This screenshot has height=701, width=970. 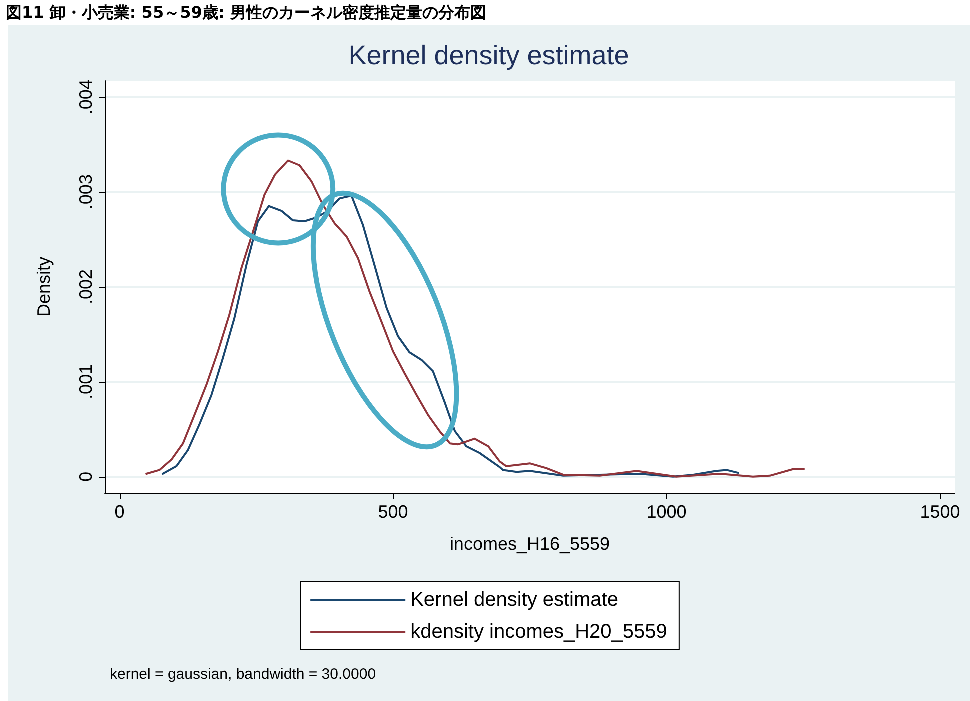 What do you see at coordinates (243, 674) in the screenshot?
I see `text: kernel = gaussian, bandwidth = 30.0000` at bounding box center [243, 674].